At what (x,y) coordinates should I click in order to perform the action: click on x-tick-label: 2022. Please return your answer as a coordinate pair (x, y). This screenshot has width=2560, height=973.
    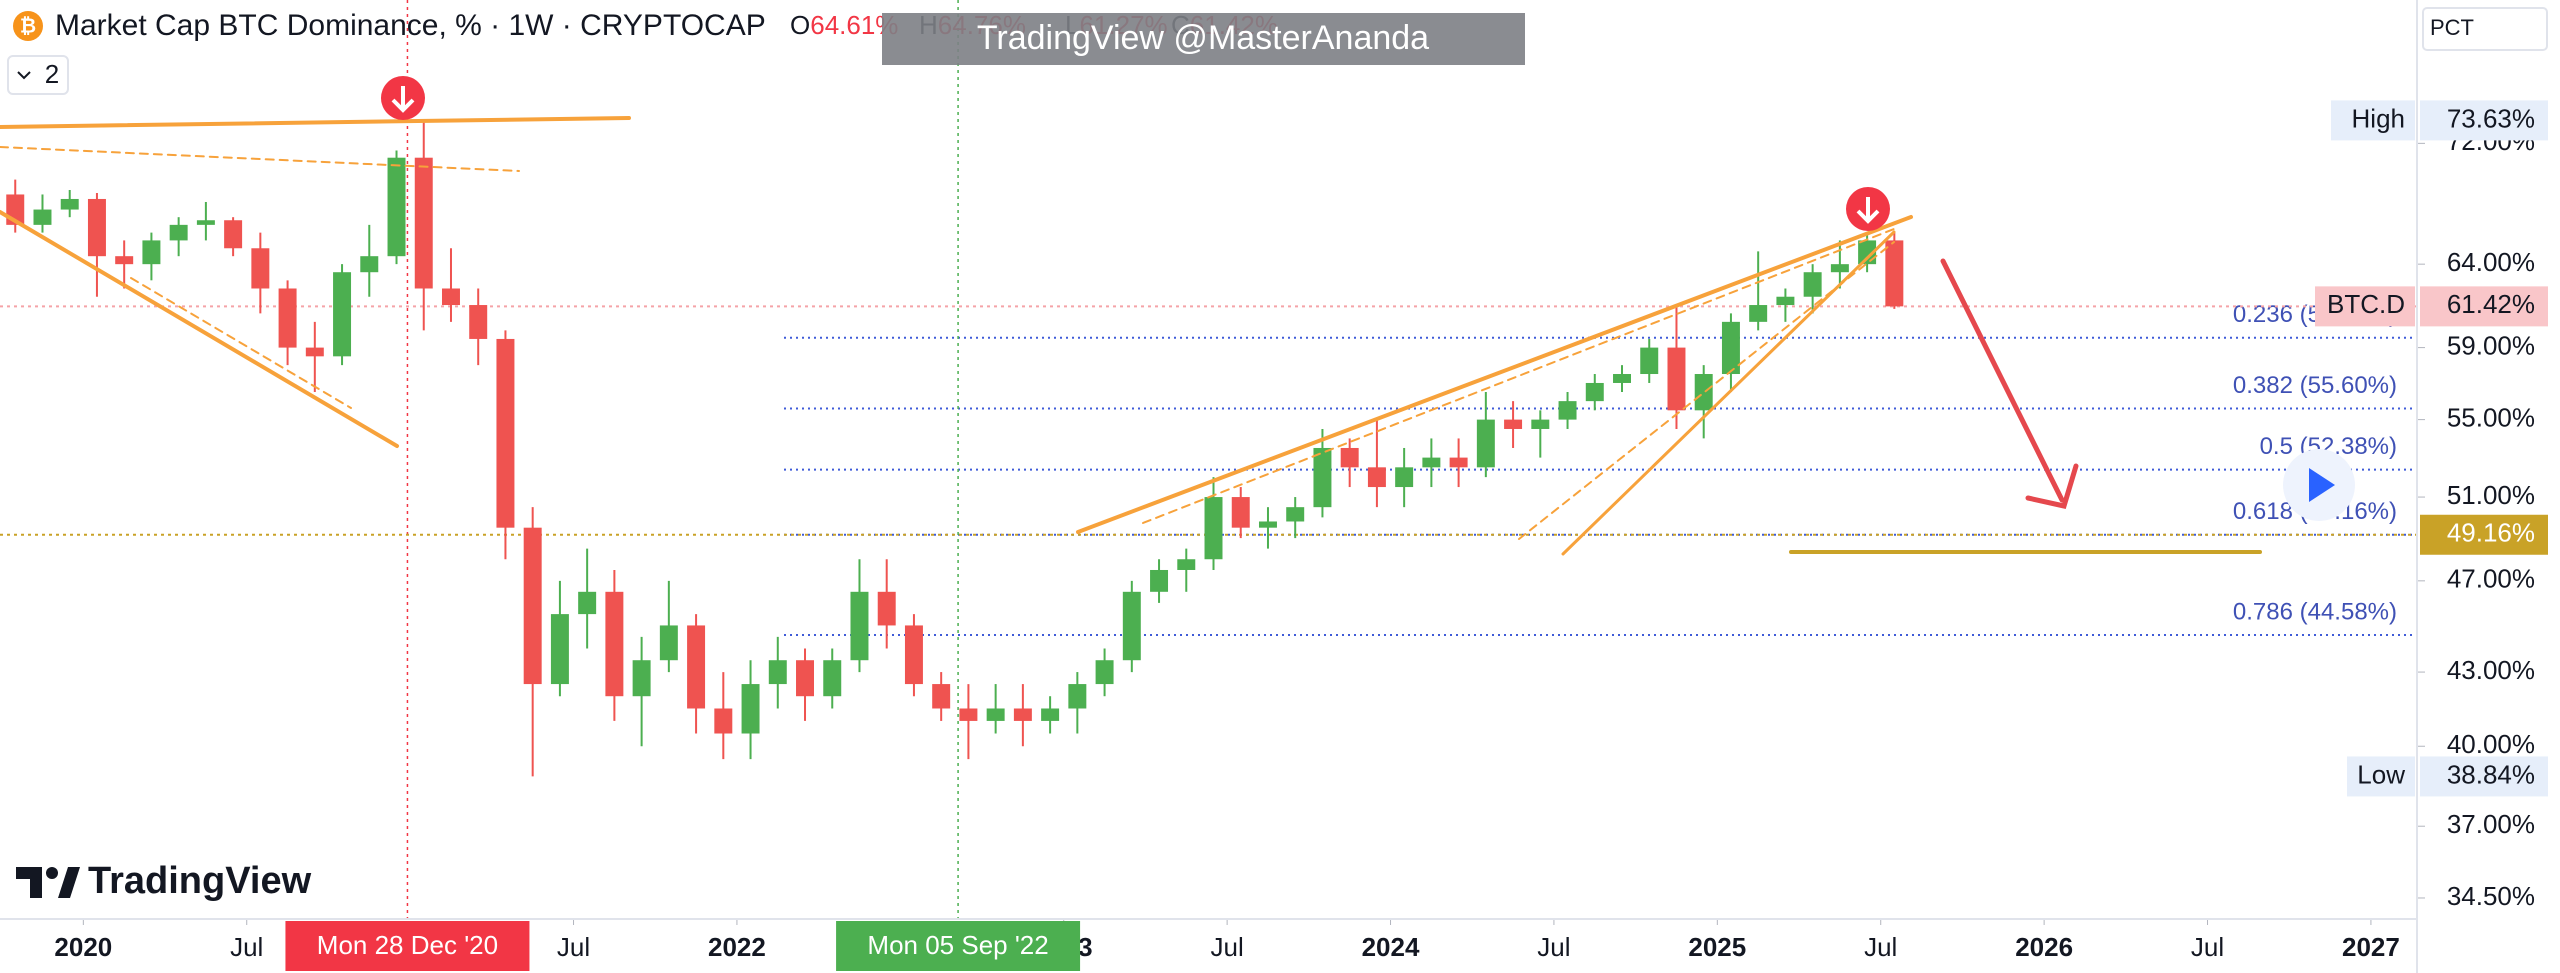
    Looking at the image, I should click on (737, 947).